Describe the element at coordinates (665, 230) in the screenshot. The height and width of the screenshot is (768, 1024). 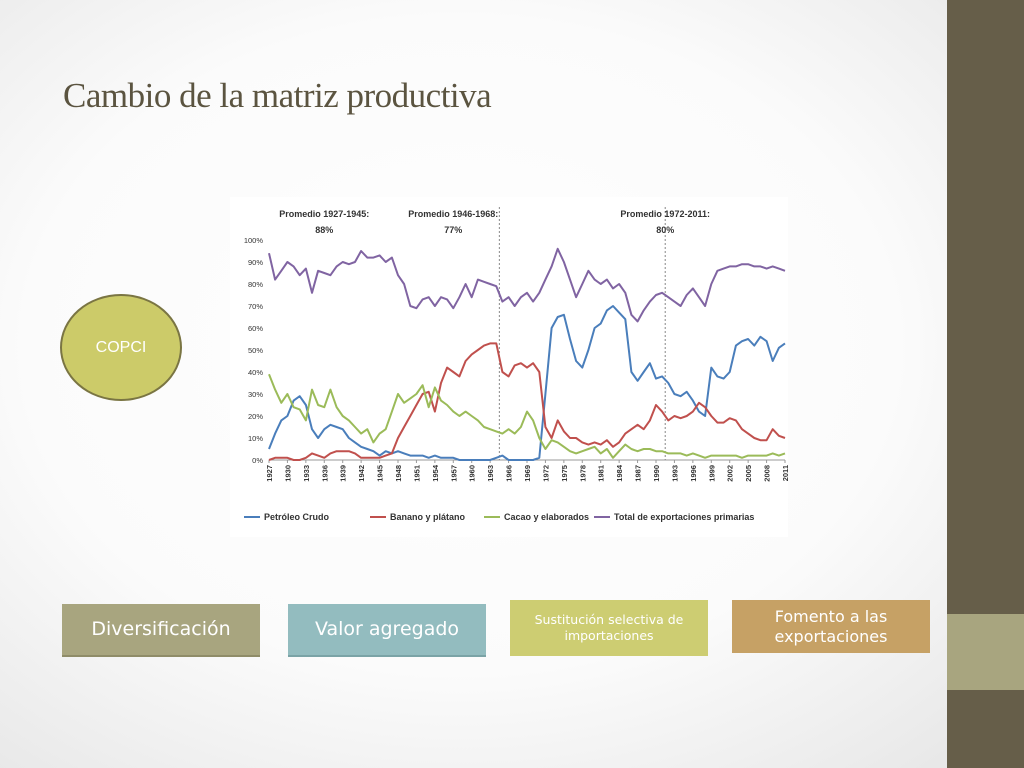
I see `period-average: 80%` at that location.